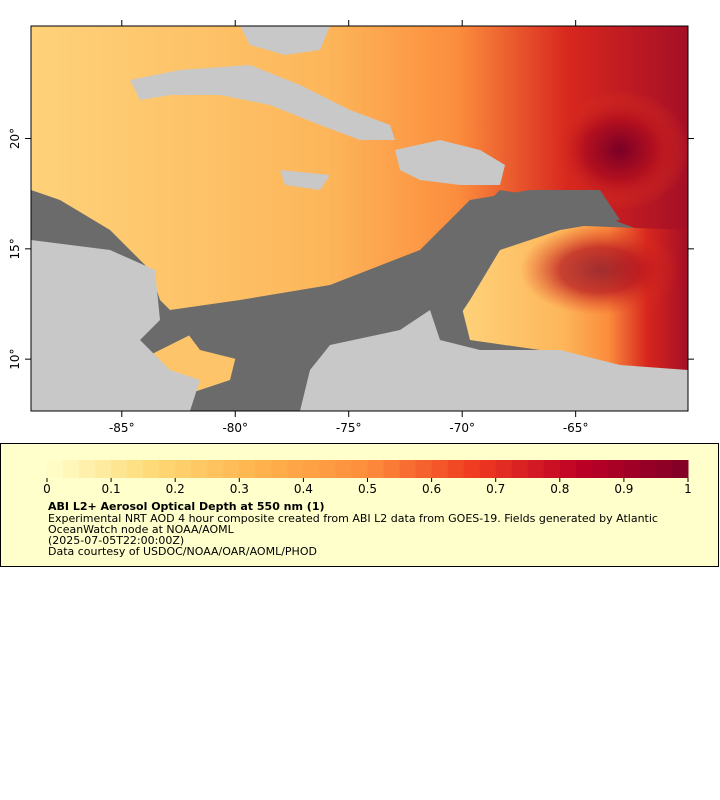 This screenshot has width=720, height=800. I want to click on colorbar-tick-label: 0.5, so click(367, 489).